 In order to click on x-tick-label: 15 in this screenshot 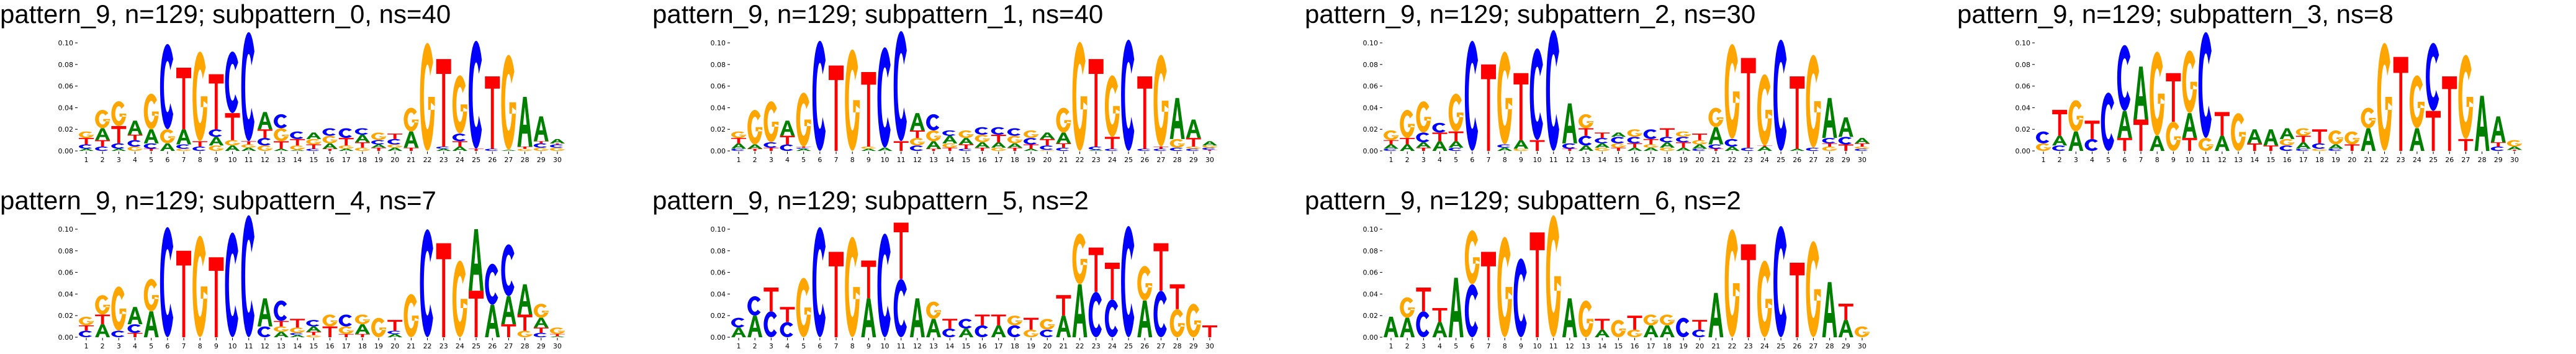, I will do `click(1618, 346)`.